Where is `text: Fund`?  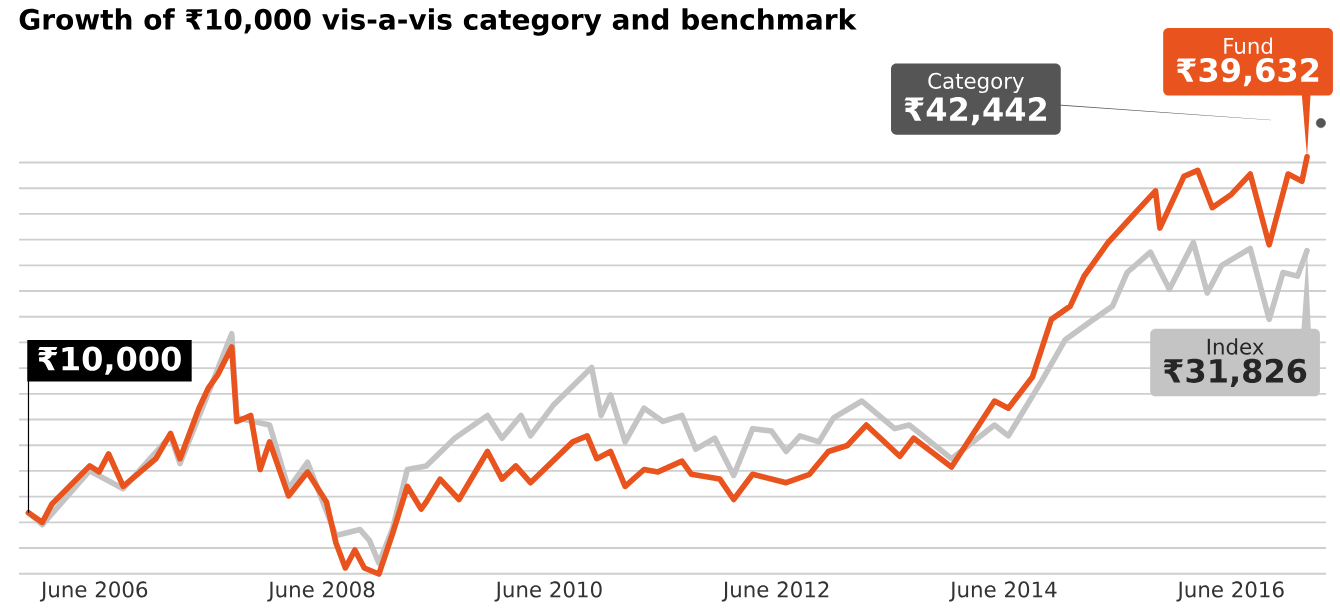 text: Fund is located at coordinates (1248, 45).